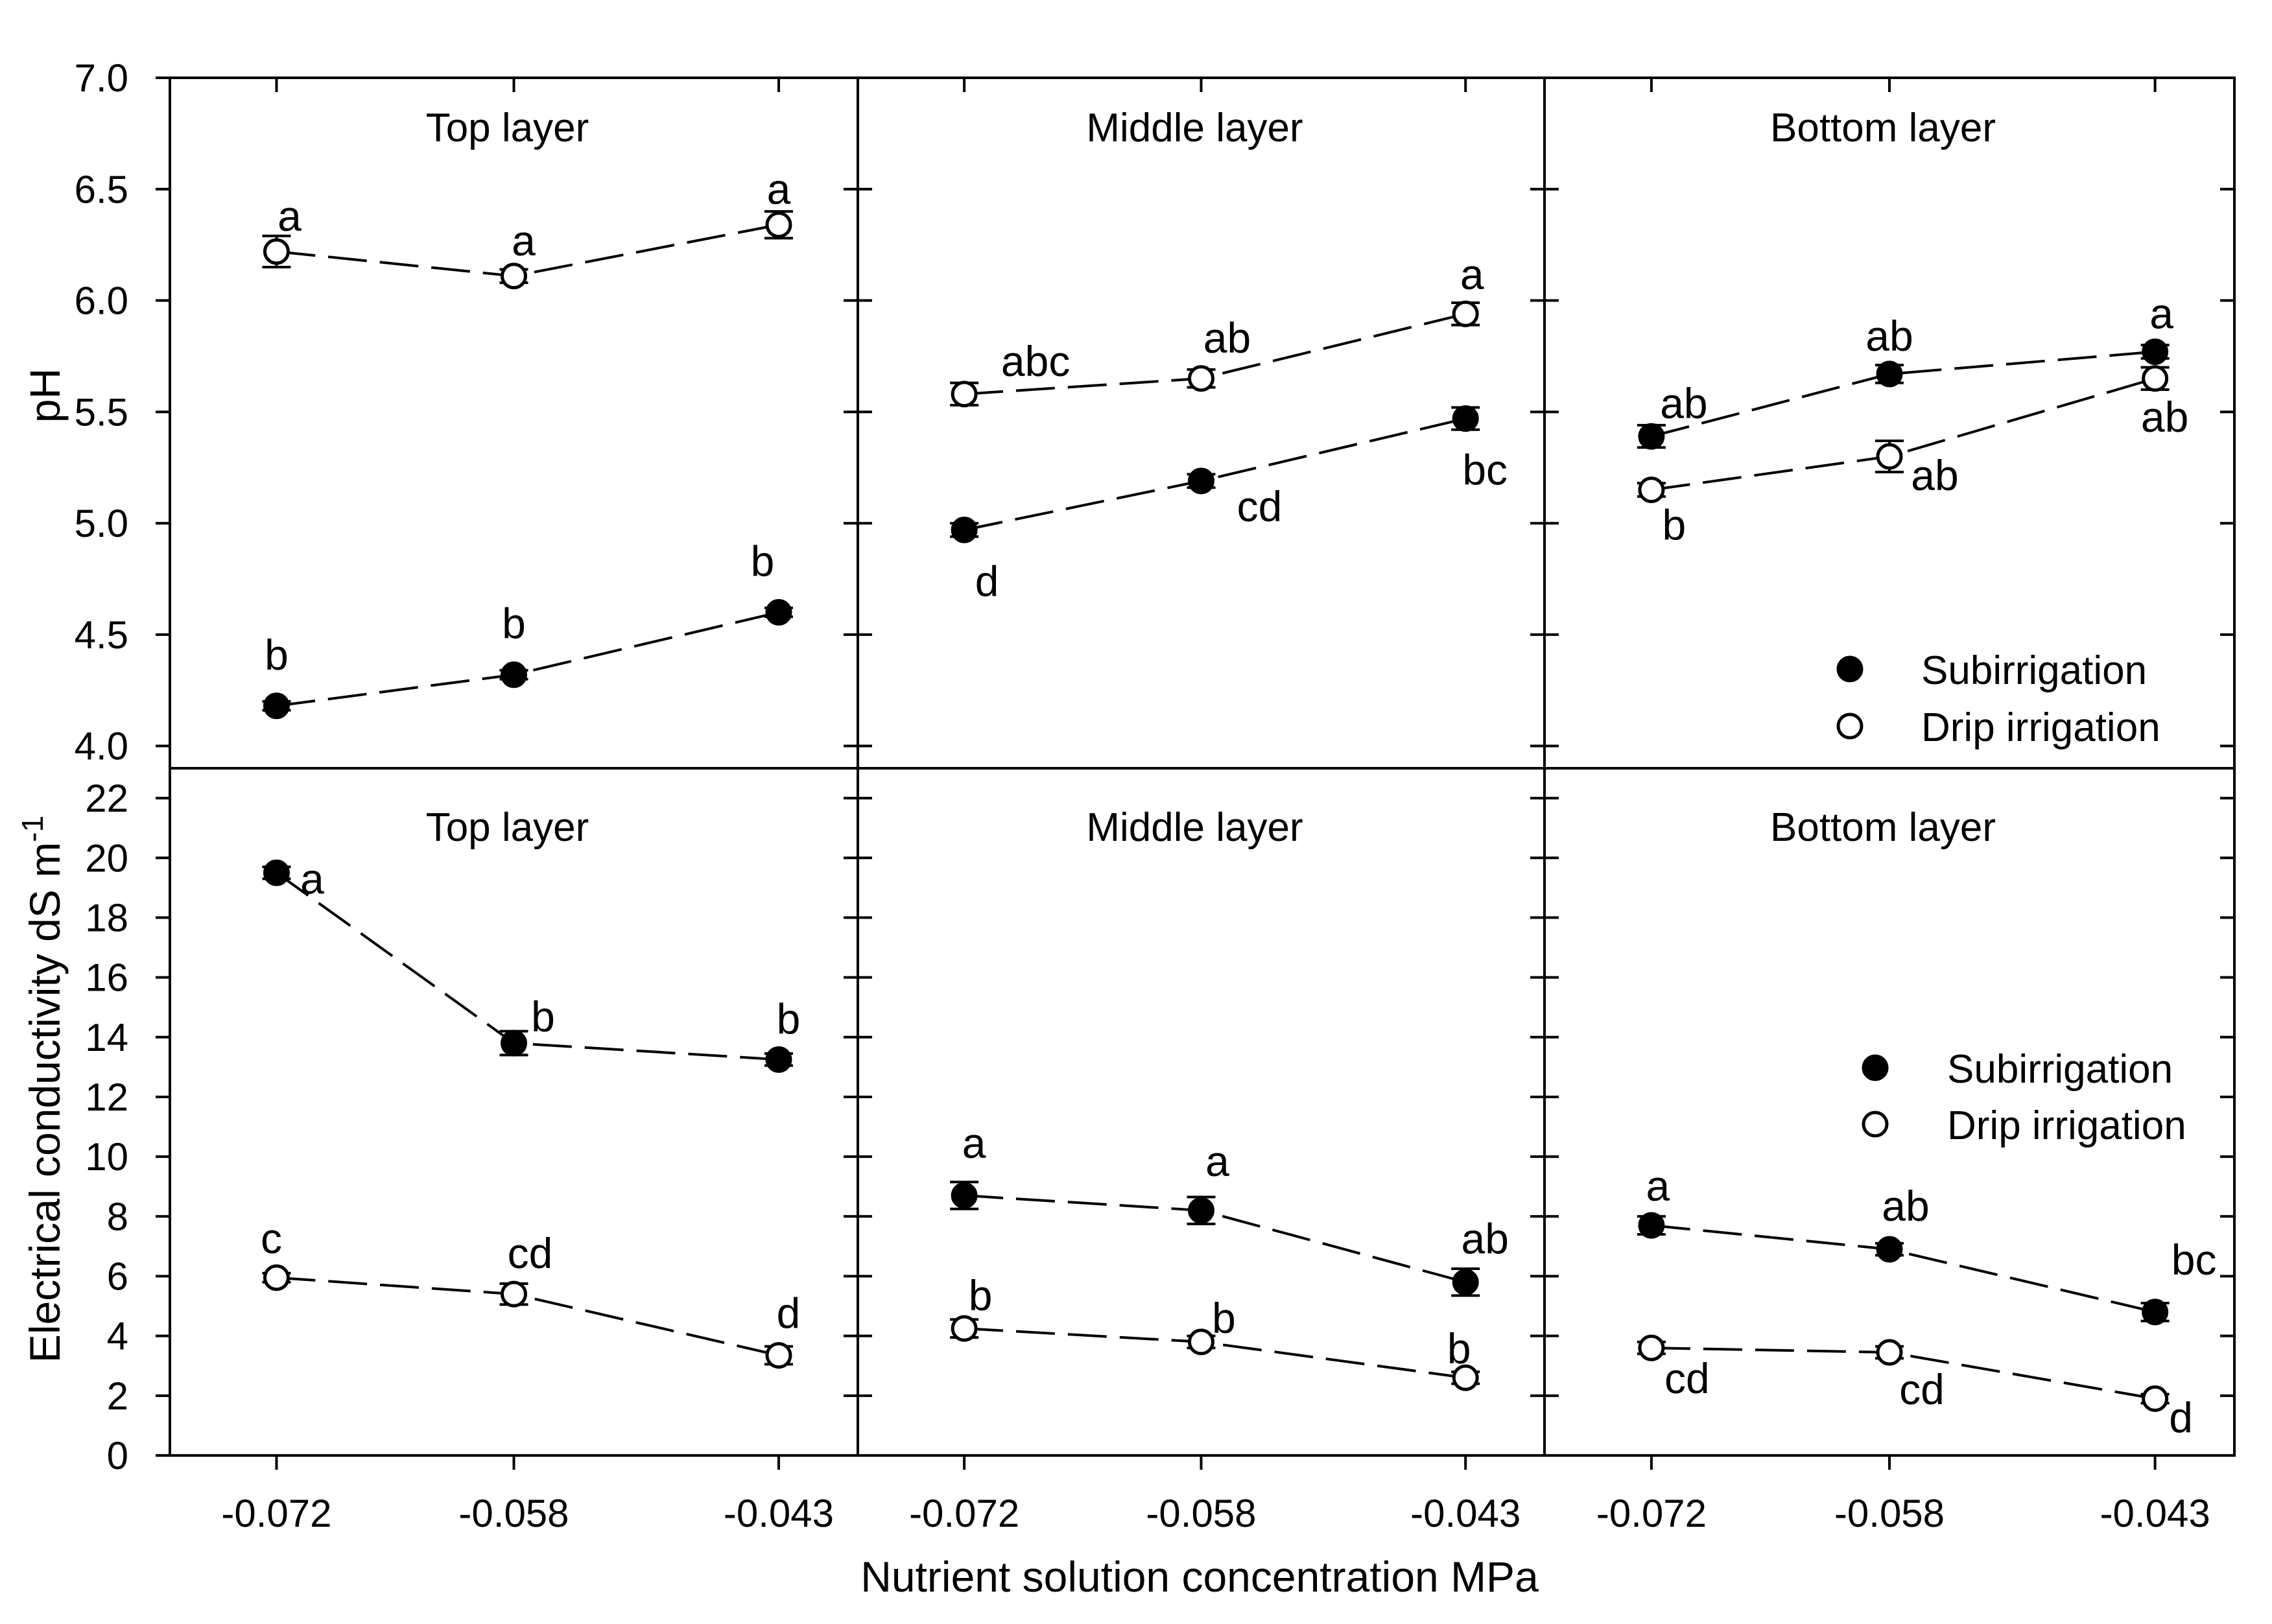 This screenshot has width=2272, height=1624. Describe the element at coordinates (1472, 274) in the screenshot. I see `ph-middle-layer-drip-irrigation-letter: a` at that location.